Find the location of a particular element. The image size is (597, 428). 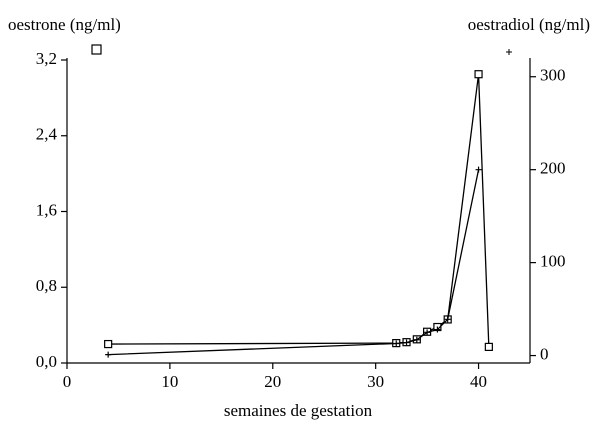

x-tick-label: 30 is located at coordinates (375, 381).